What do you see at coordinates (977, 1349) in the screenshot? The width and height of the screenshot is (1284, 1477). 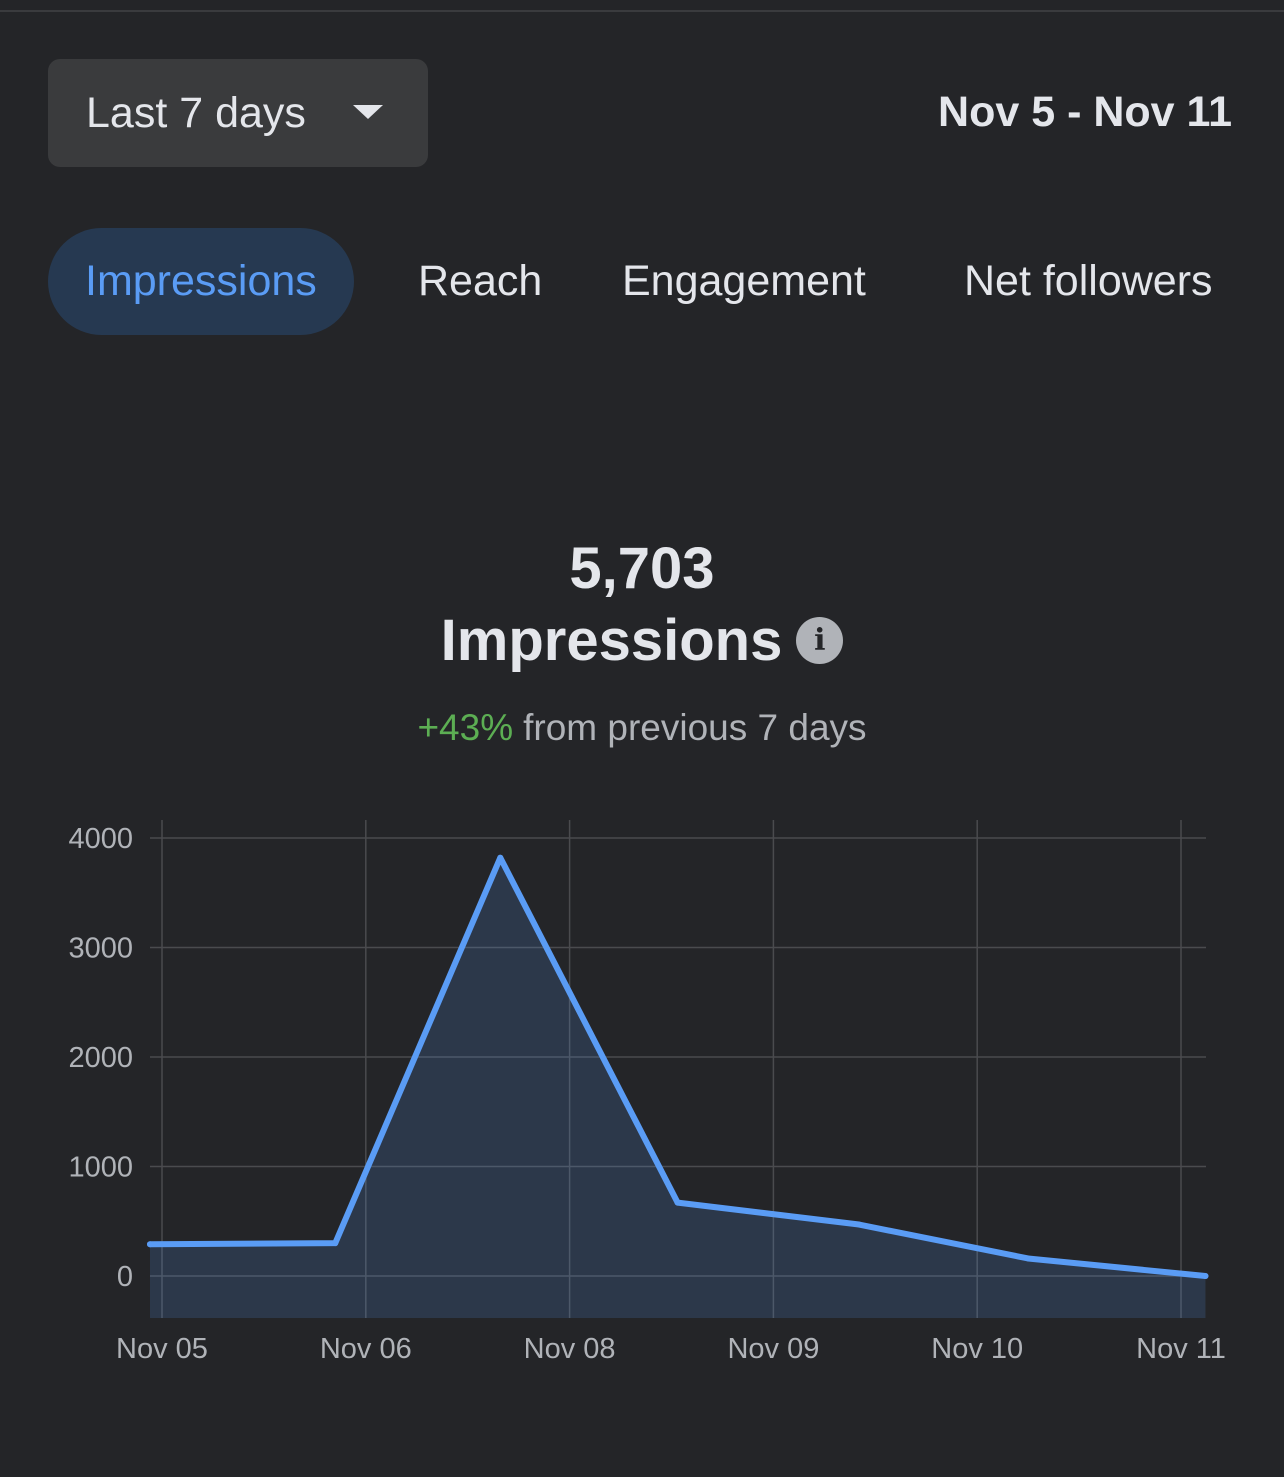 I see `x-tick-label: Nov 10` at bounding box center [977, 1349].